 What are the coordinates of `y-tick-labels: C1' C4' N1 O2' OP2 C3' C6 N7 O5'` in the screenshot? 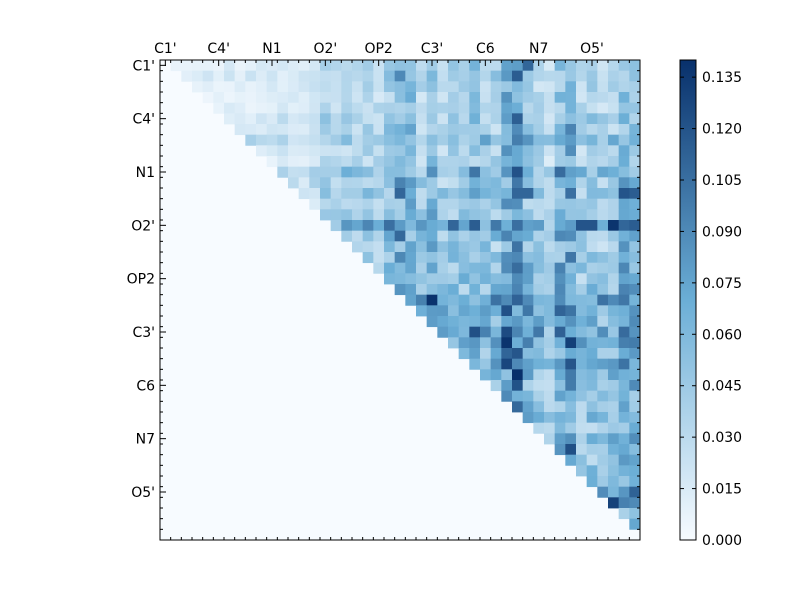 It's located at (141, 279).